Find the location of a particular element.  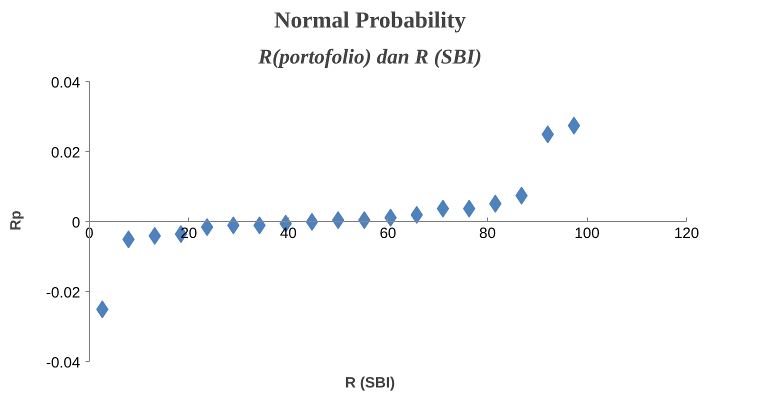

y-axis-title: Rp is located at coordinates (16, 220).